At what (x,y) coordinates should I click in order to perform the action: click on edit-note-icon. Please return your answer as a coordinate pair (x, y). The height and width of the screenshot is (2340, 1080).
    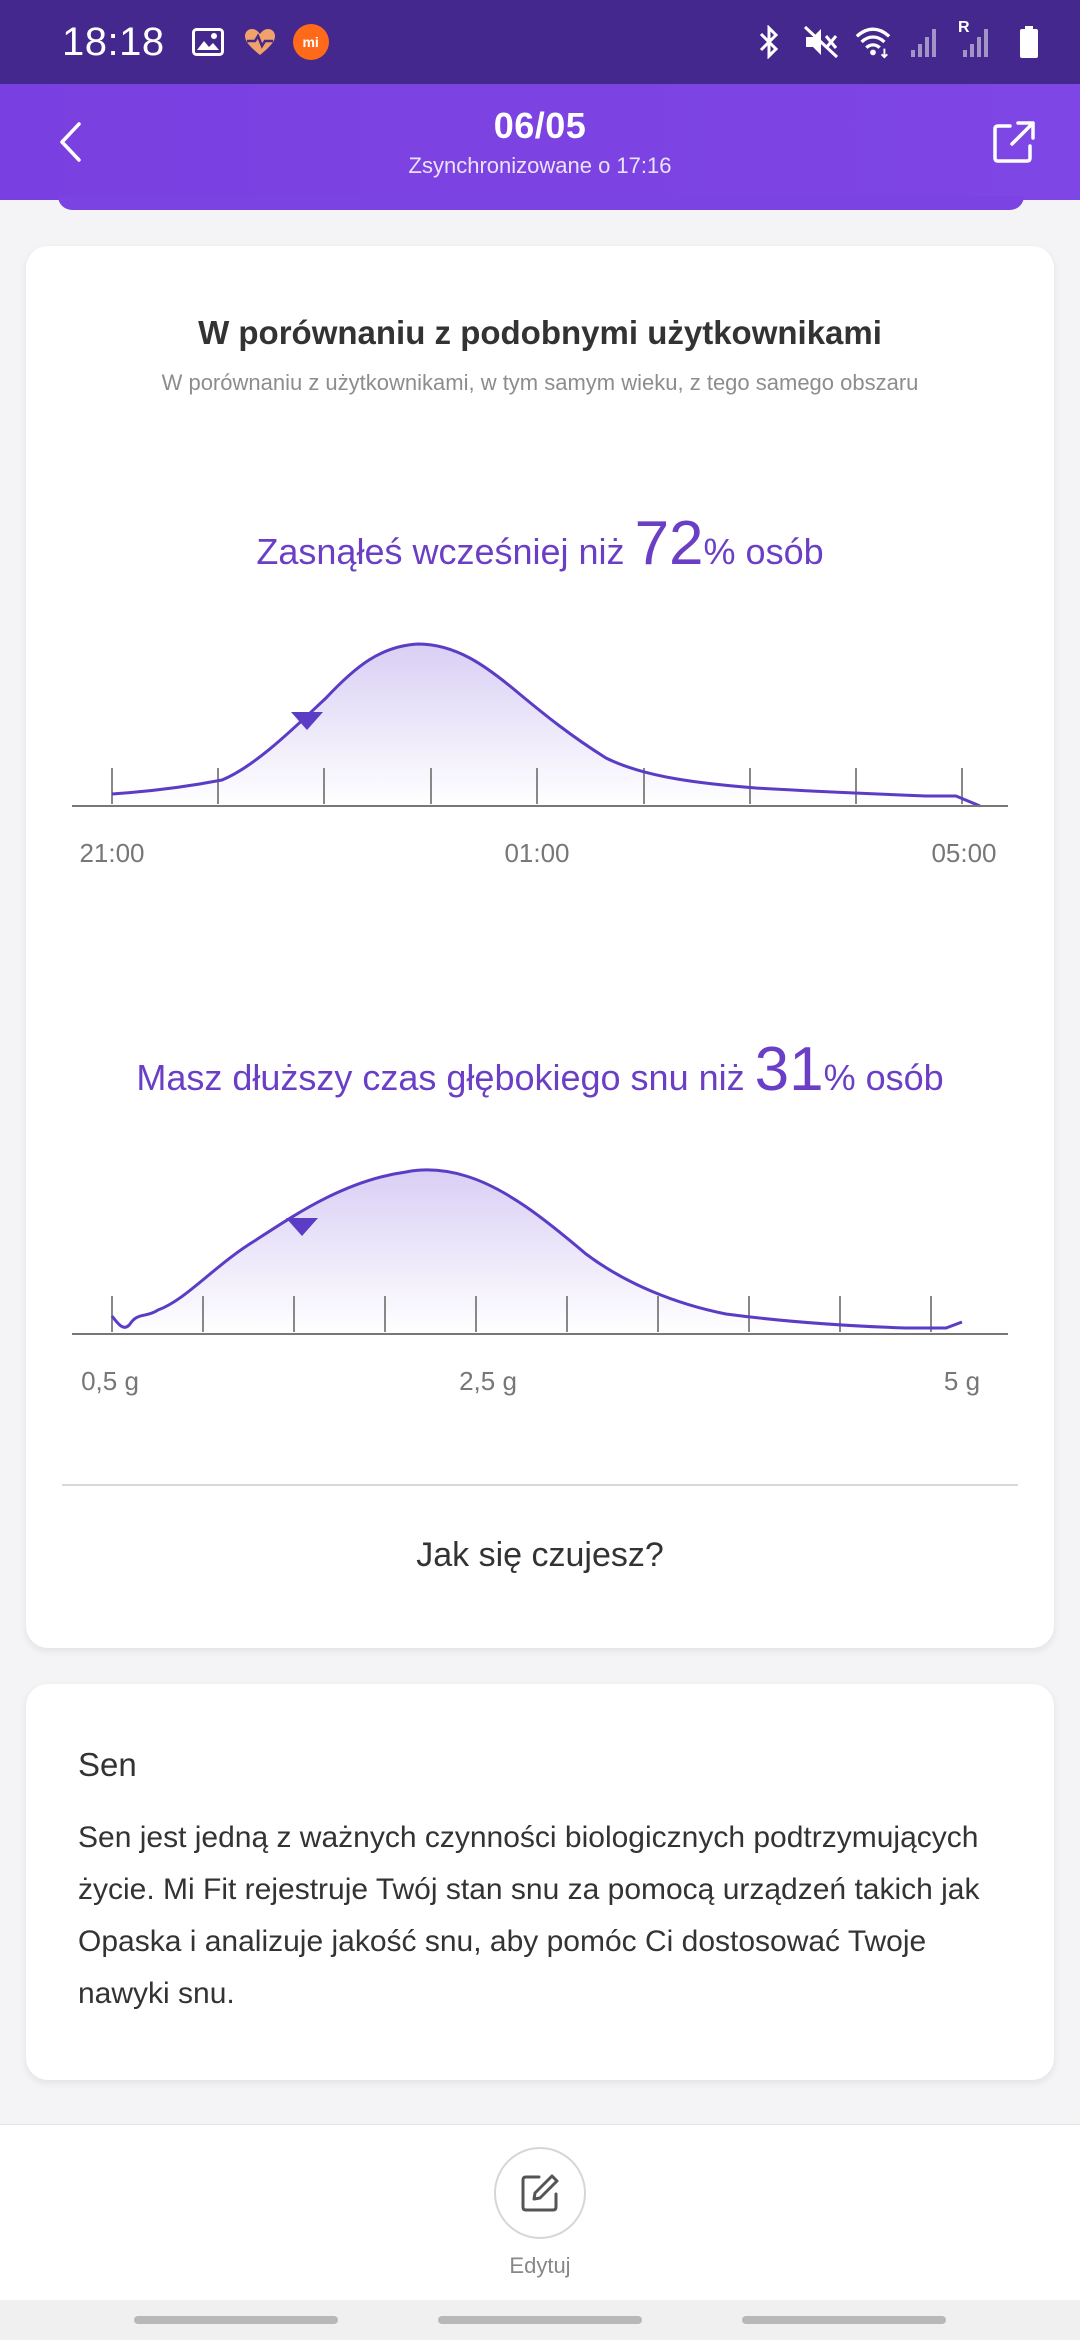
    Looking at the image, I should click on (540, 2193).